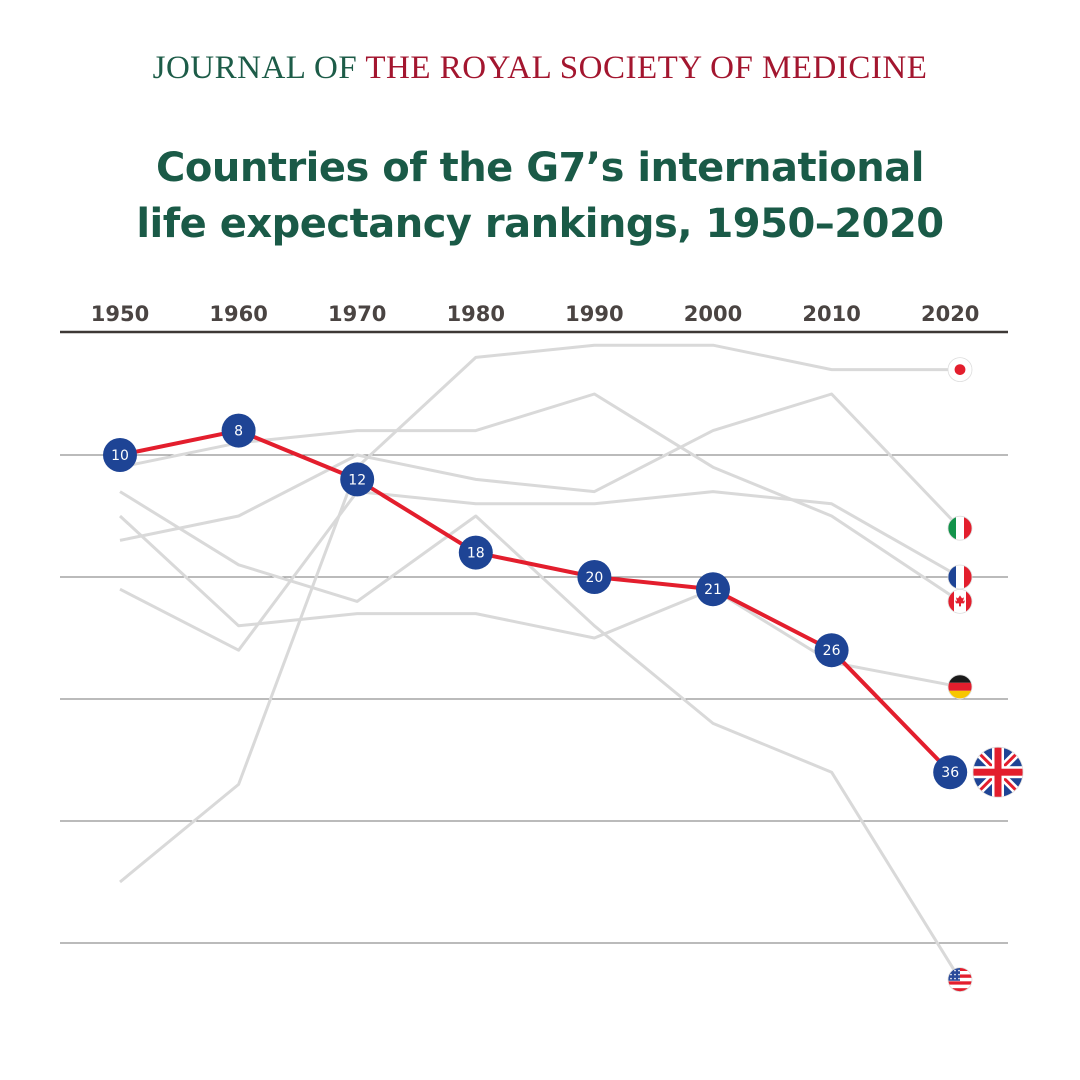 Image resolution: width=1080 pixels, height=1080 pixels. What do you see at coordinates (120, 314) in the screenshot?
I see `x-tick-label: 1950` at bounding box center [120, 314].